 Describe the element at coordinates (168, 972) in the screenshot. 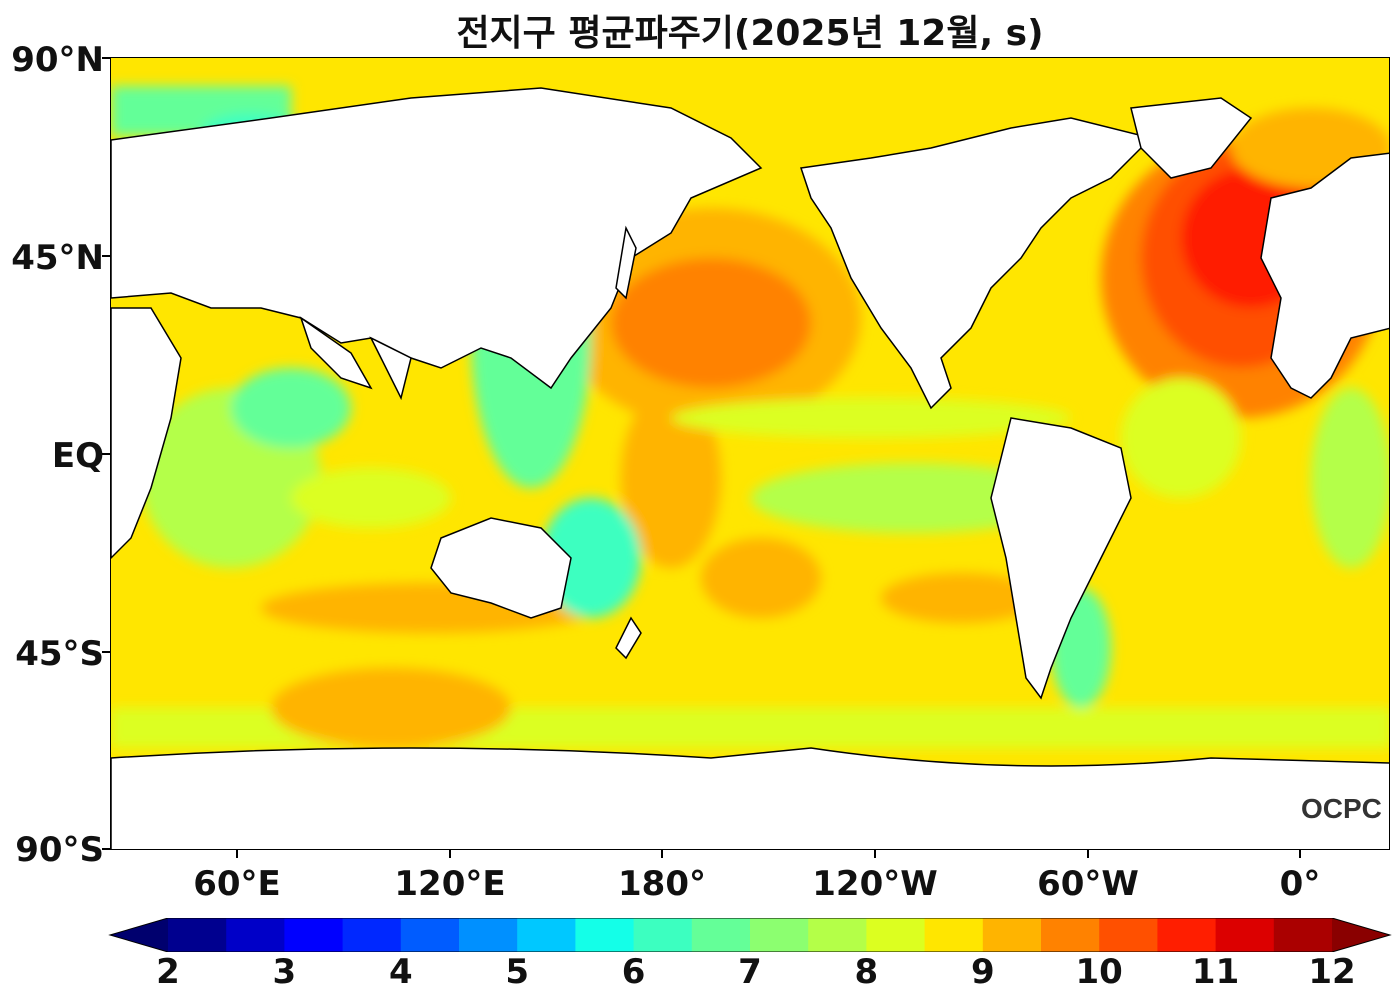

I see `colorbar-tick-label: 2` at that location.